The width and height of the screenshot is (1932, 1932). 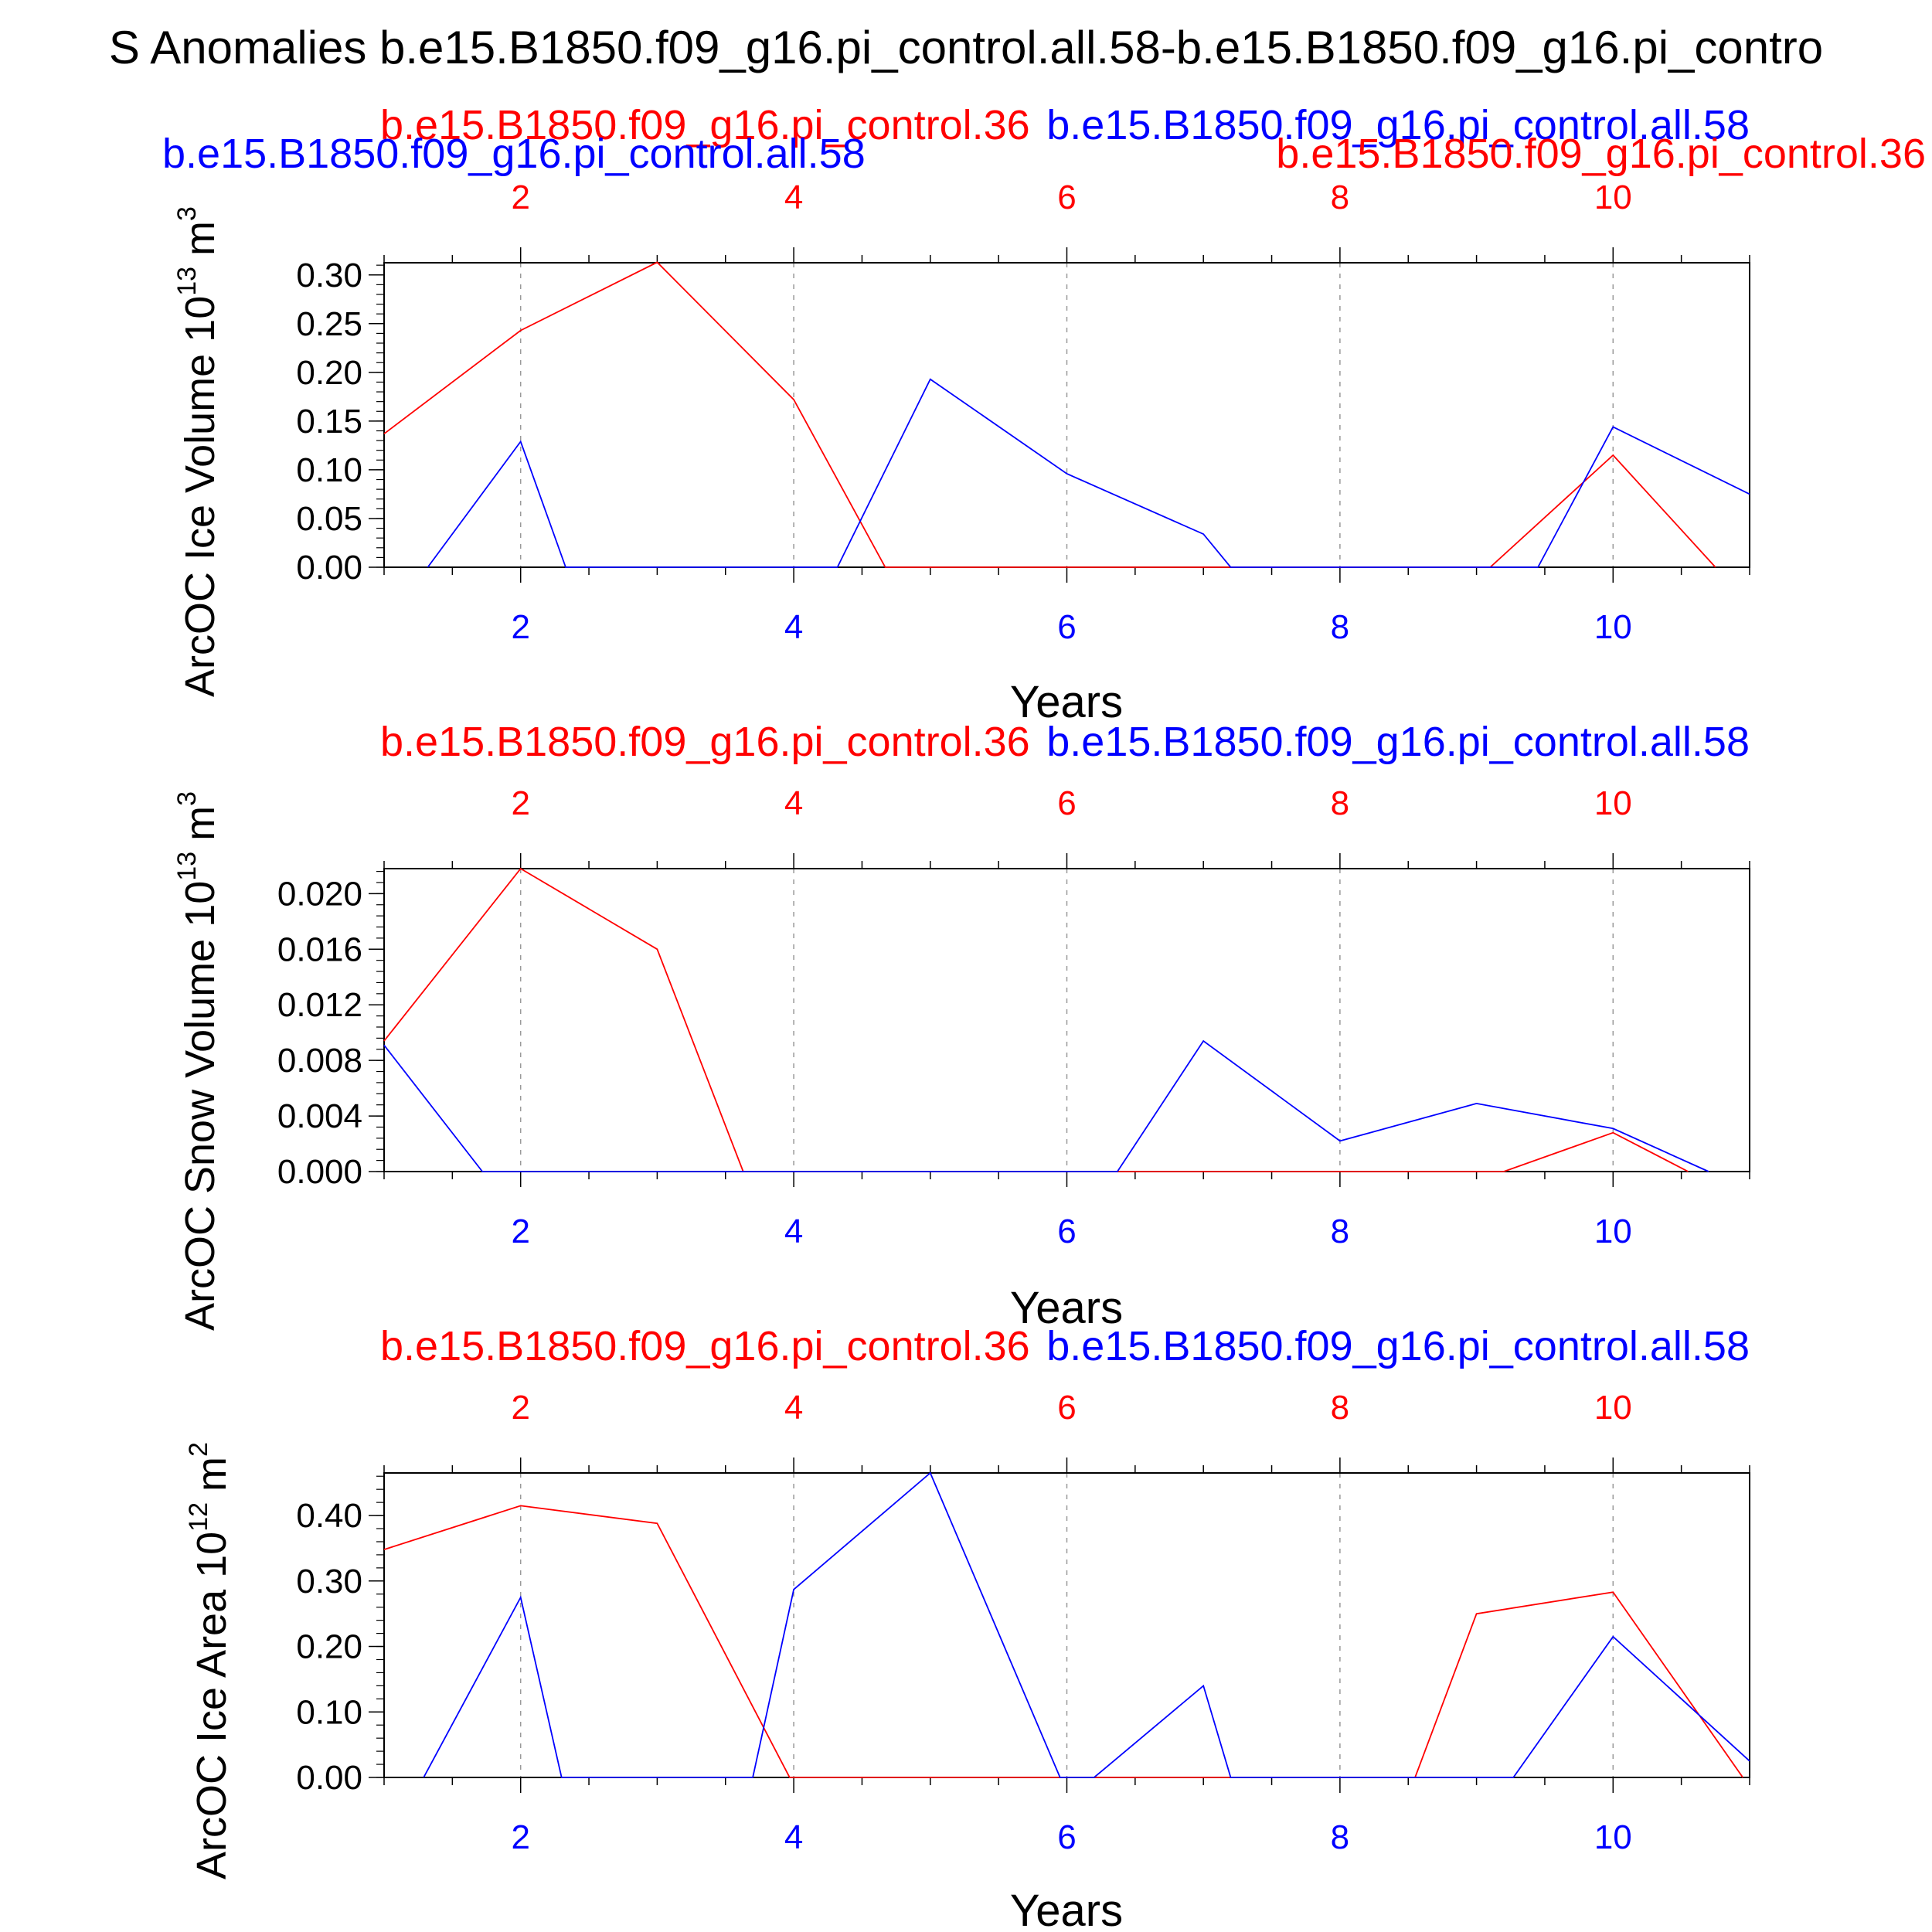 I want to click on y-axis-label-main: ArcOC Ice Volume 10, so click(x=200, y=496).